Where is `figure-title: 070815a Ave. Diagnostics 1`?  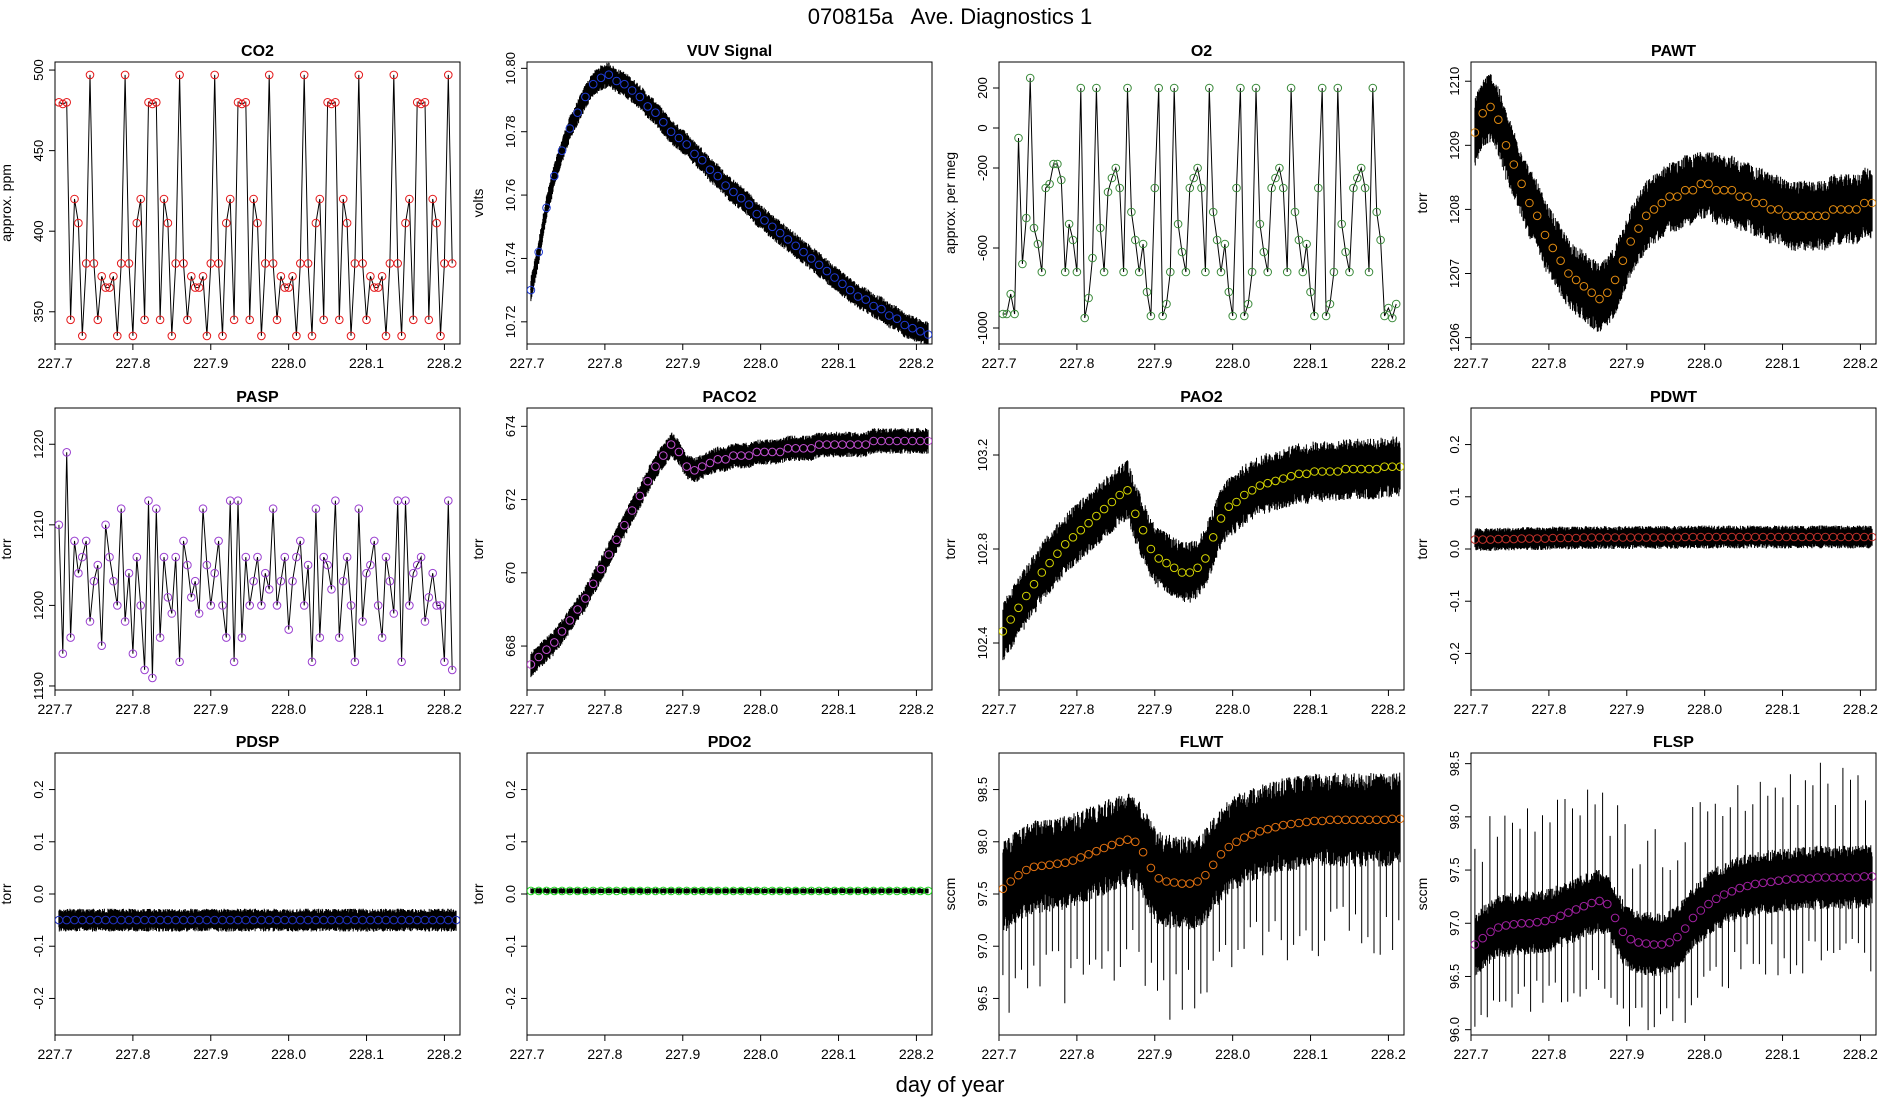 figure-title: 070815a Ave. Diagnostics 1 is located at coordinates (950, 16).